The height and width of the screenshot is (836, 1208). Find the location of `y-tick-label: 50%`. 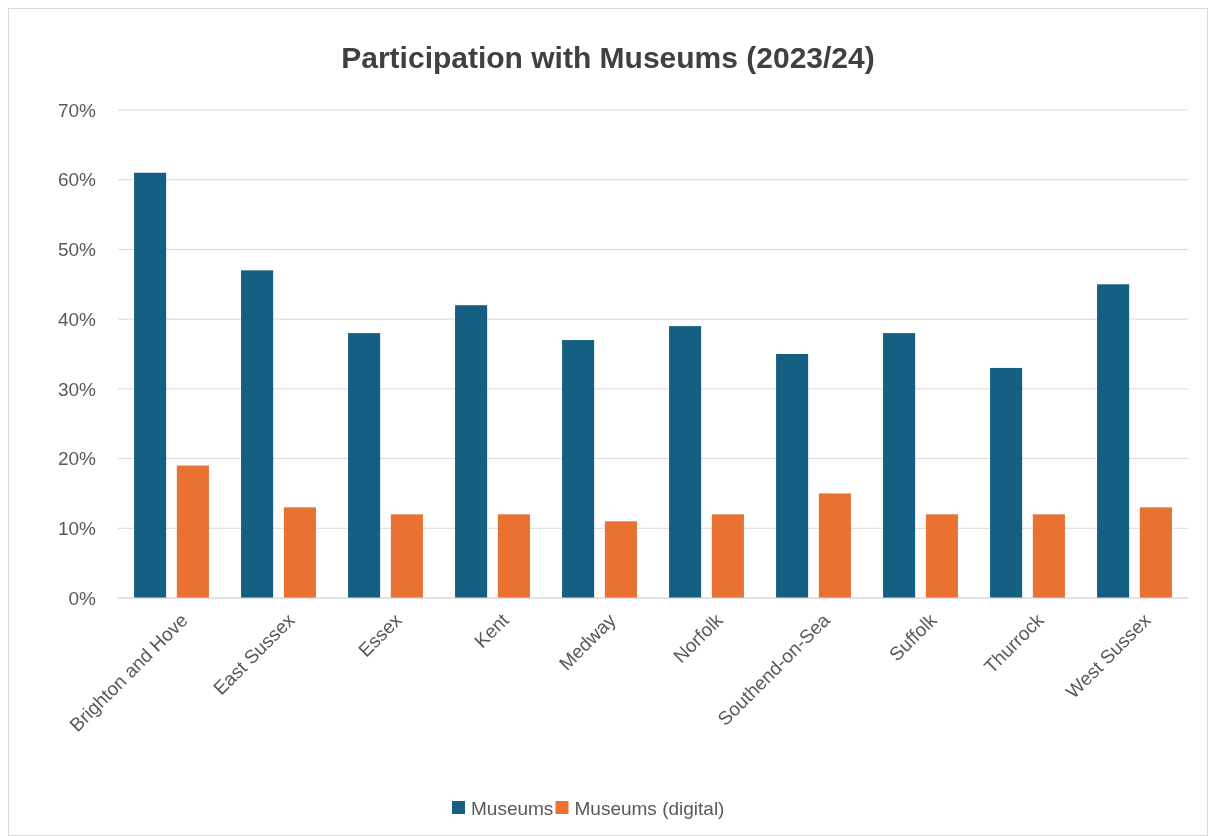

y-tick-label: 50% is located at coordinates (77, 250).